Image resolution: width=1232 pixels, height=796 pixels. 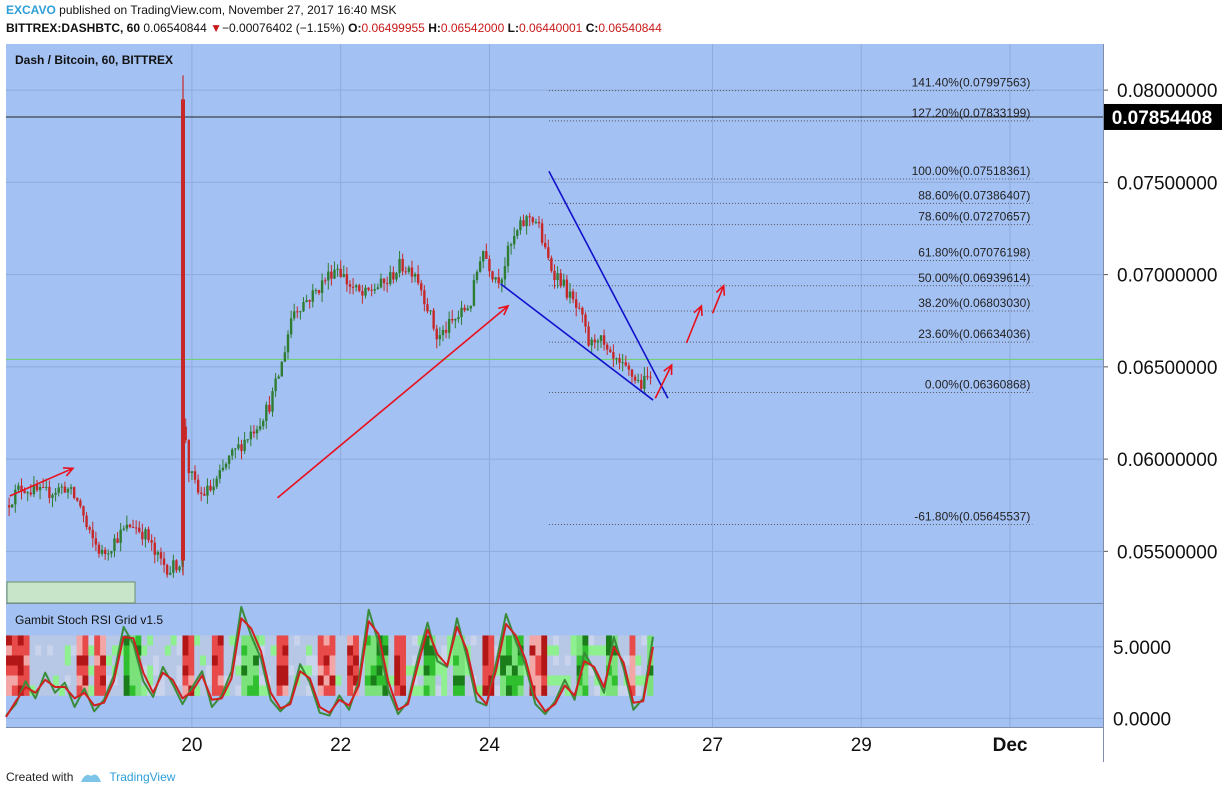 What do you see at coordinates (971, 171) in the screenshot?
I see `fib-level-label: 100.00%(0.07518361)` at bounding box center [971, 171].